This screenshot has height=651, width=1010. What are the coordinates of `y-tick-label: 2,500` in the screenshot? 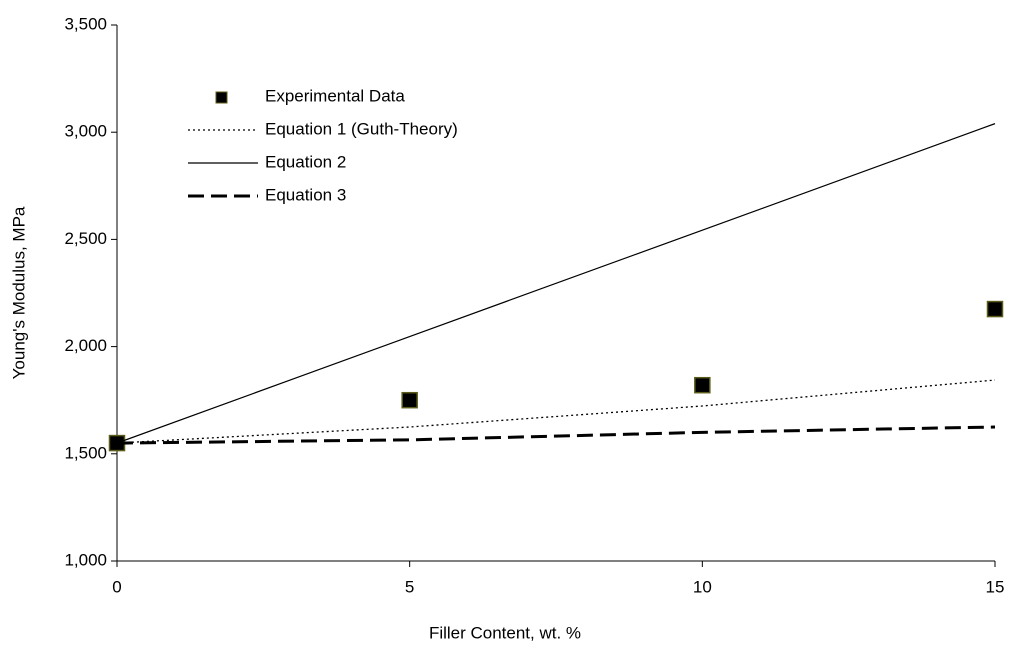 It's located at (85, 238).